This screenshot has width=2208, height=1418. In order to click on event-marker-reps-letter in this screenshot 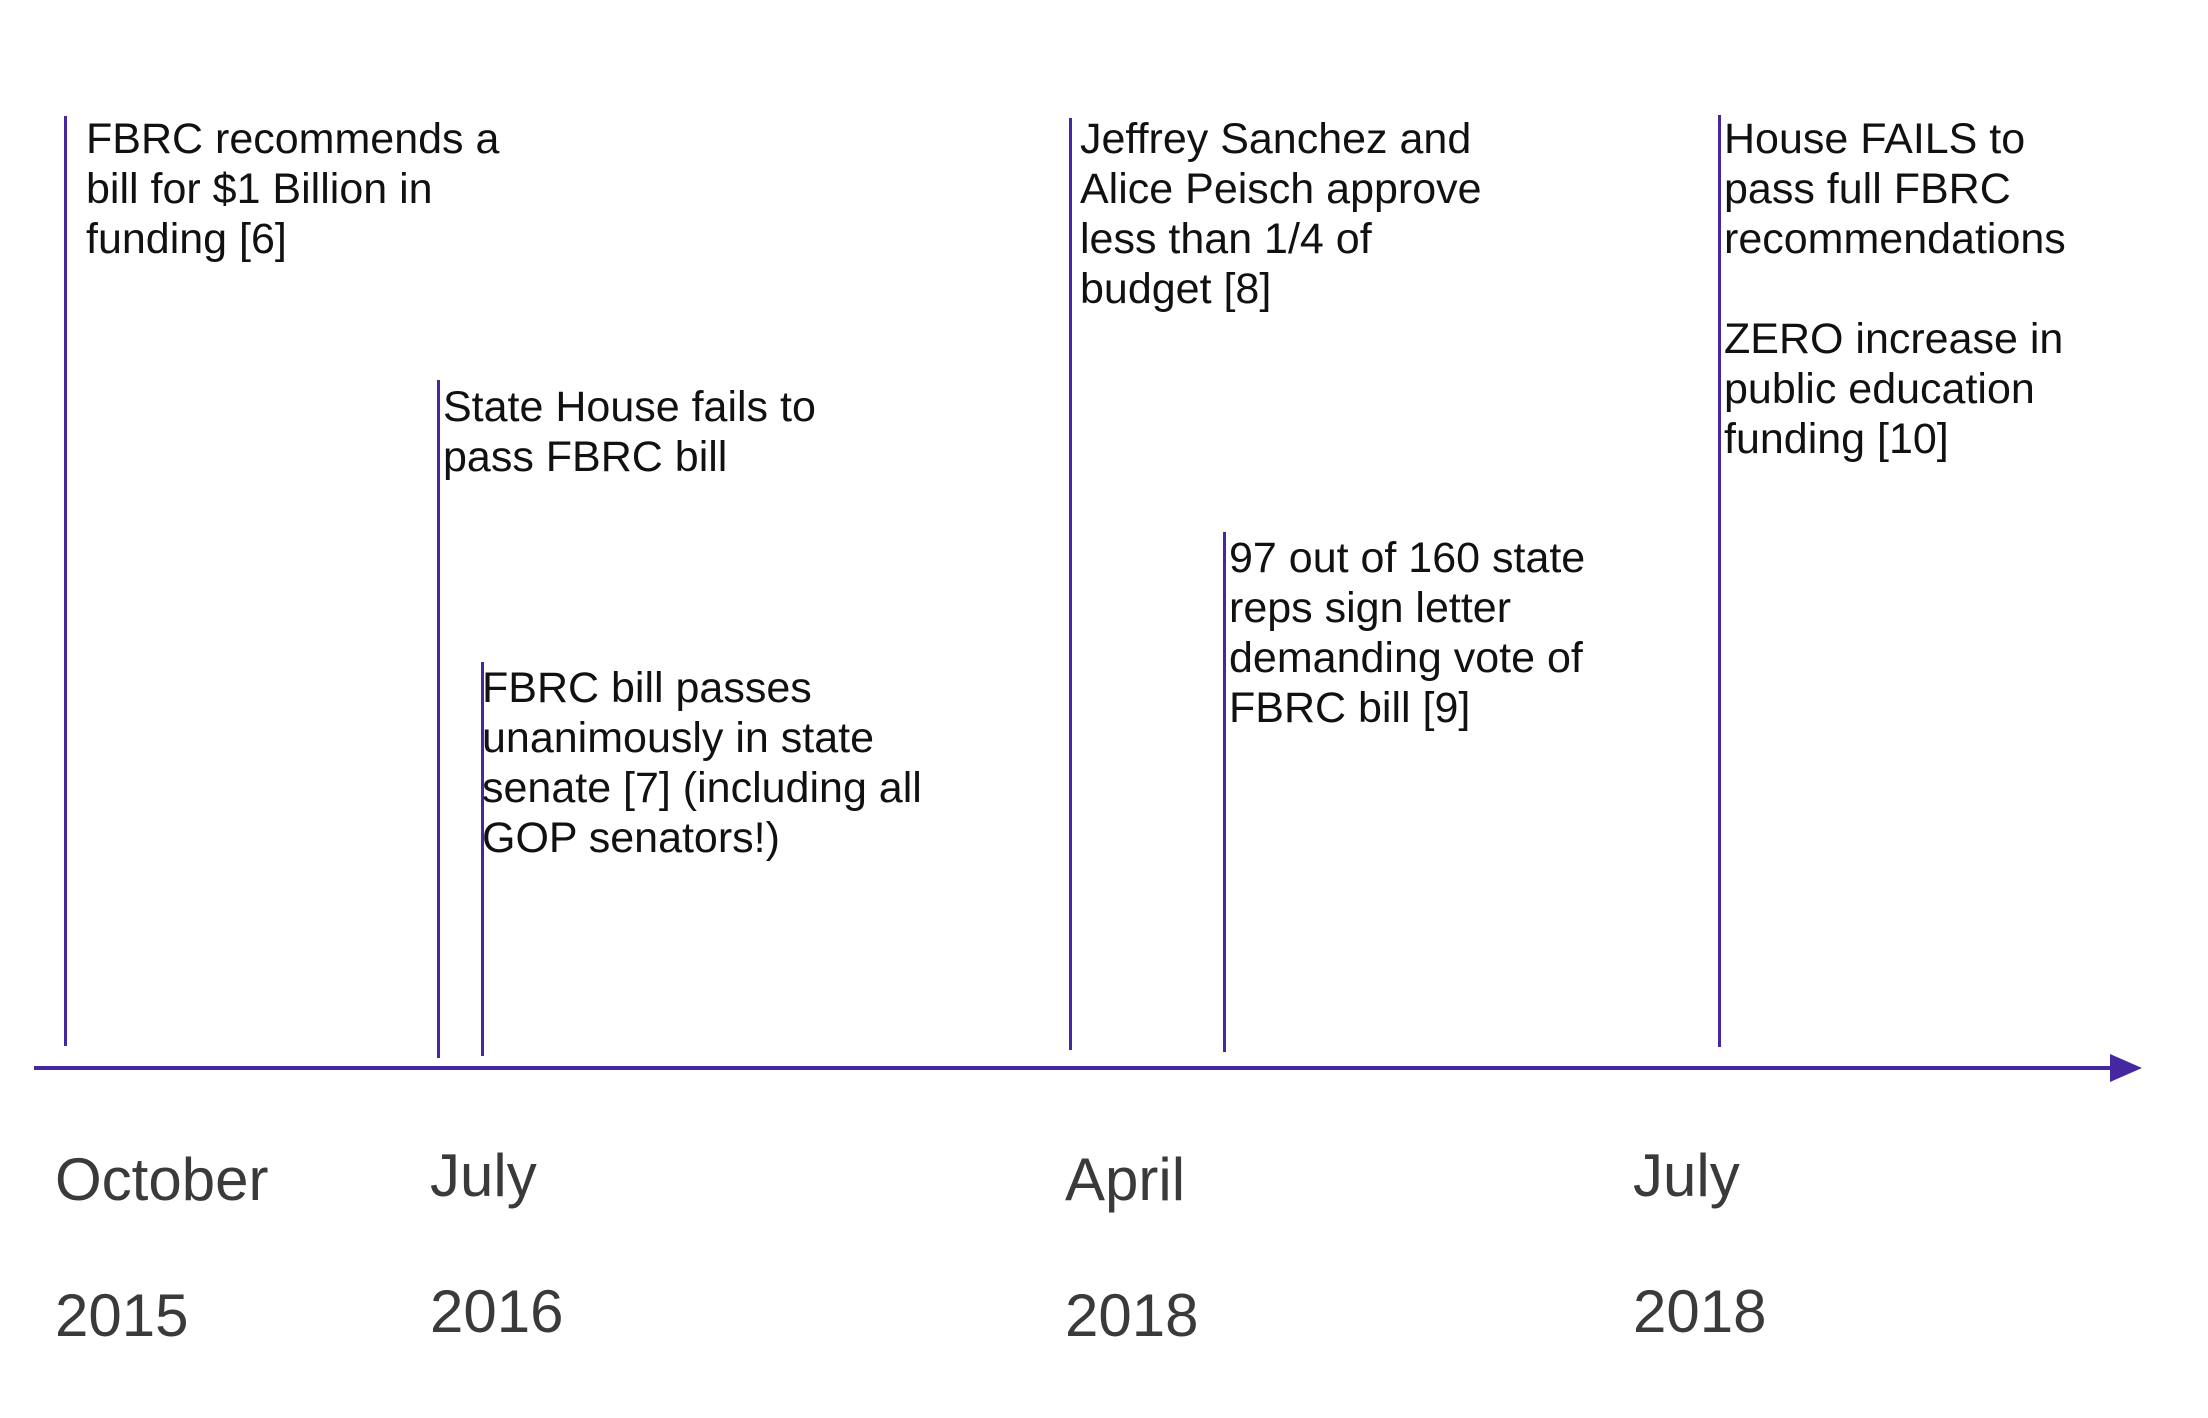, I will do `click(1224, 792)`.